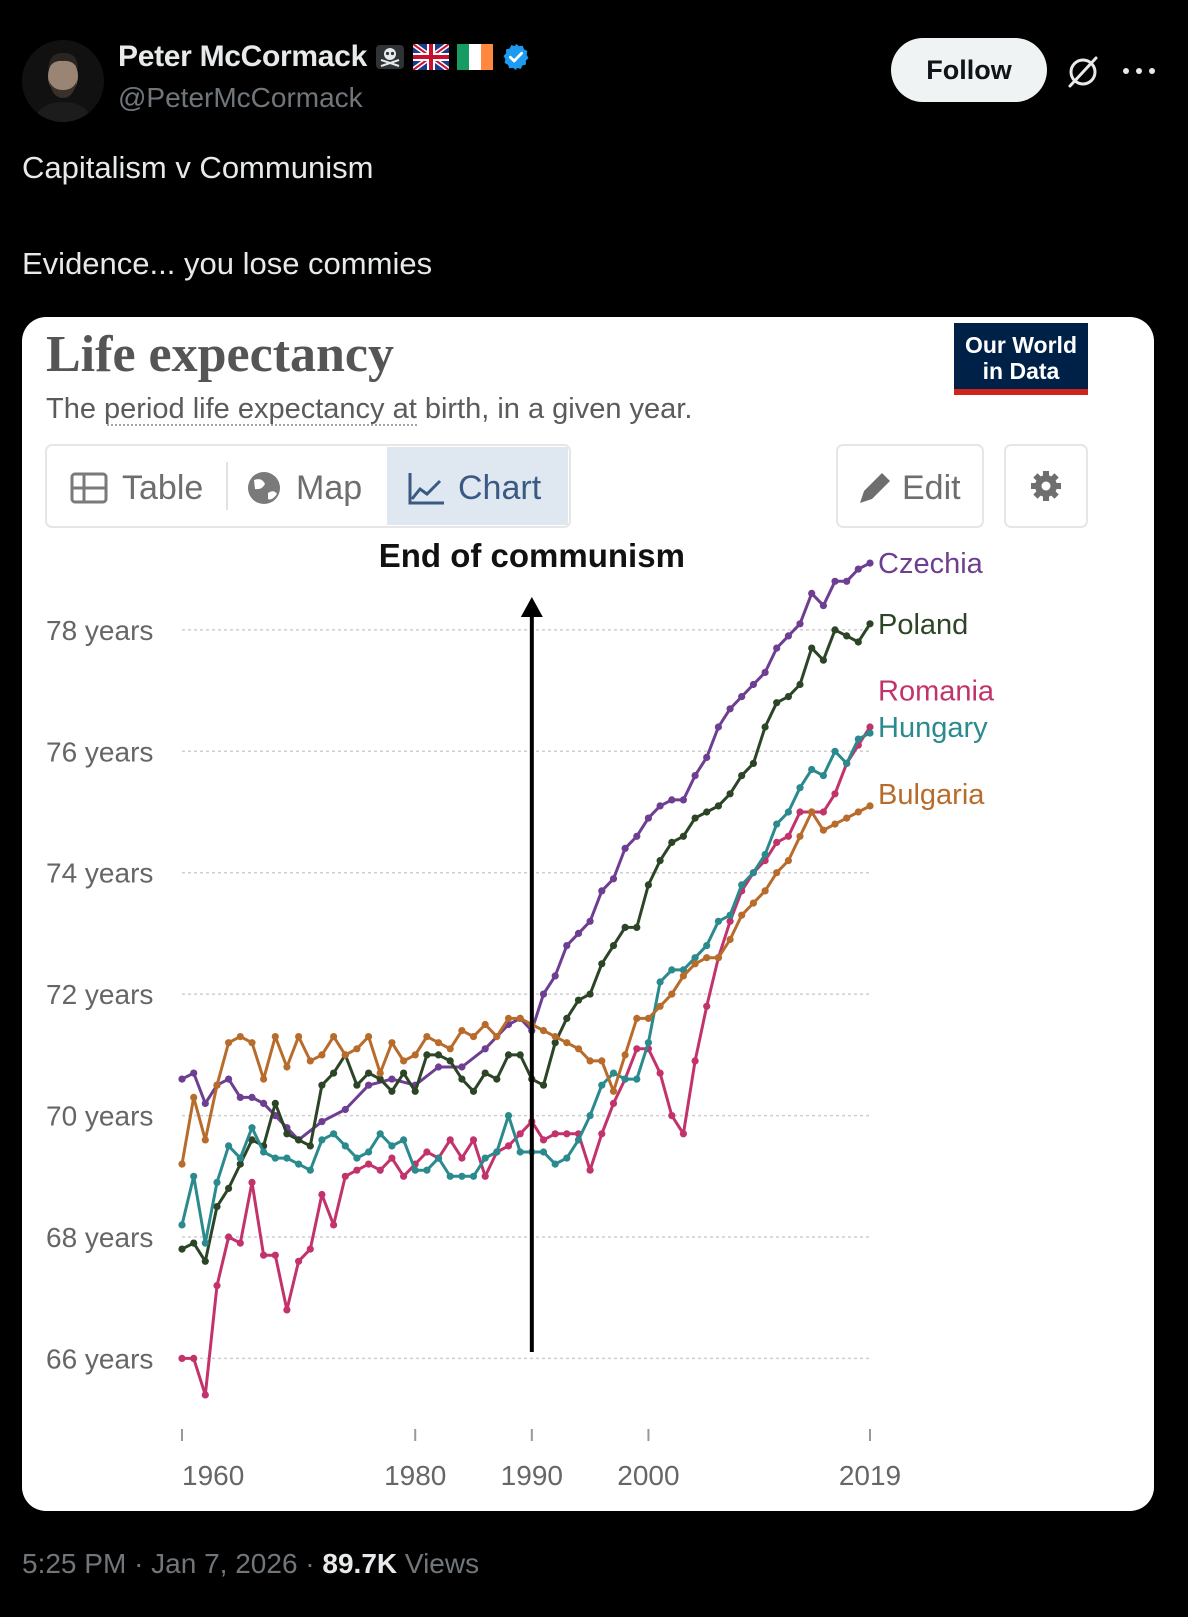 The height and width of the screenshot is (1617, 1188). Describe the element at coordinates (162, 488) in the screenshot. I see `tab-table-label: Table` at that location.